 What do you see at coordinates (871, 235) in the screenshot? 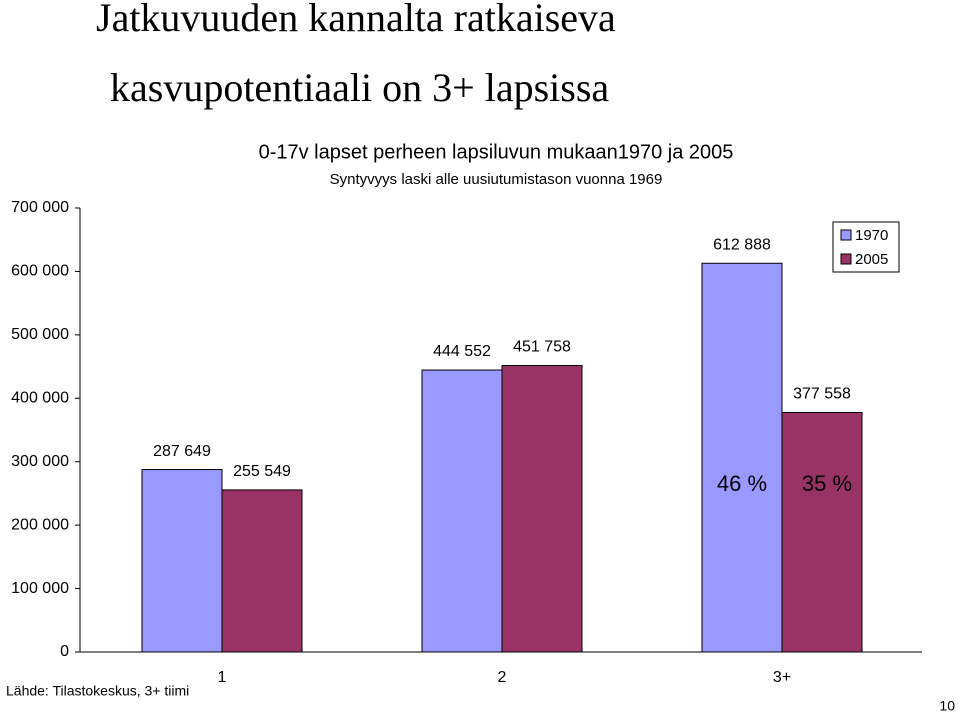
I see `legend-label: 1970` at bounding box center [871, 235].